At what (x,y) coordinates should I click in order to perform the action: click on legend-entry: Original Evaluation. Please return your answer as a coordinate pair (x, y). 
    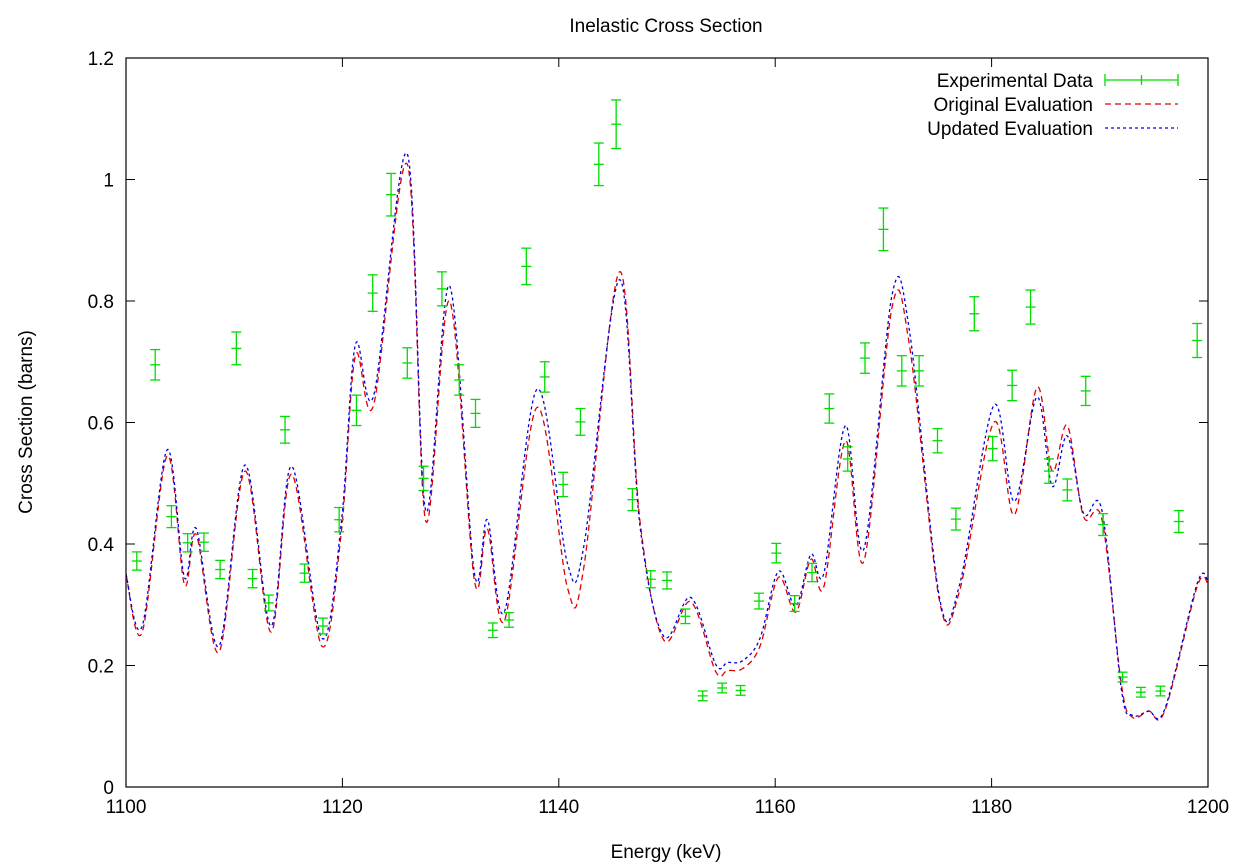
    Looking at the image, I should click on (1056, 105).